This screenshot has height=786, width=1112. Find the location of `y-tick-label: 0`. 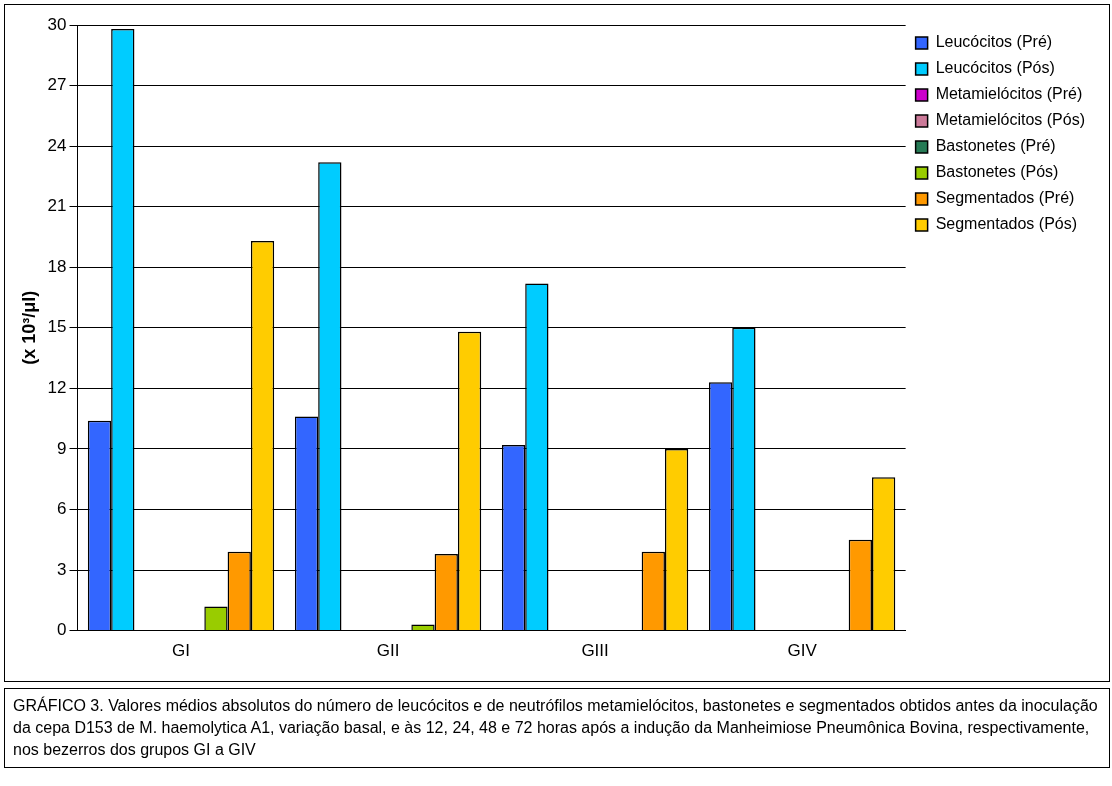

y-tick-label: 0 is located at coordinates (62, 630).